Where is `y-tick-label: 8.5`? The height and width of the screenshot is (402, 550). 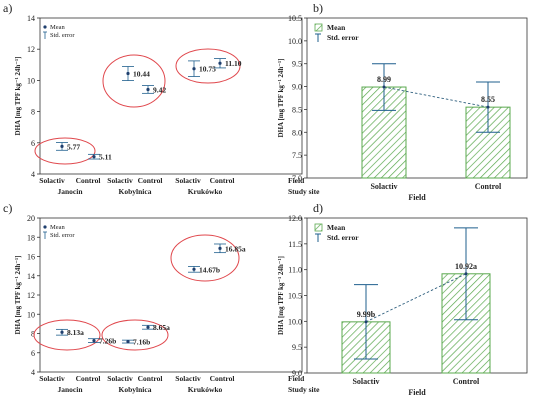 y-tick-label: 8.5 is located at coordinates (297, 109).